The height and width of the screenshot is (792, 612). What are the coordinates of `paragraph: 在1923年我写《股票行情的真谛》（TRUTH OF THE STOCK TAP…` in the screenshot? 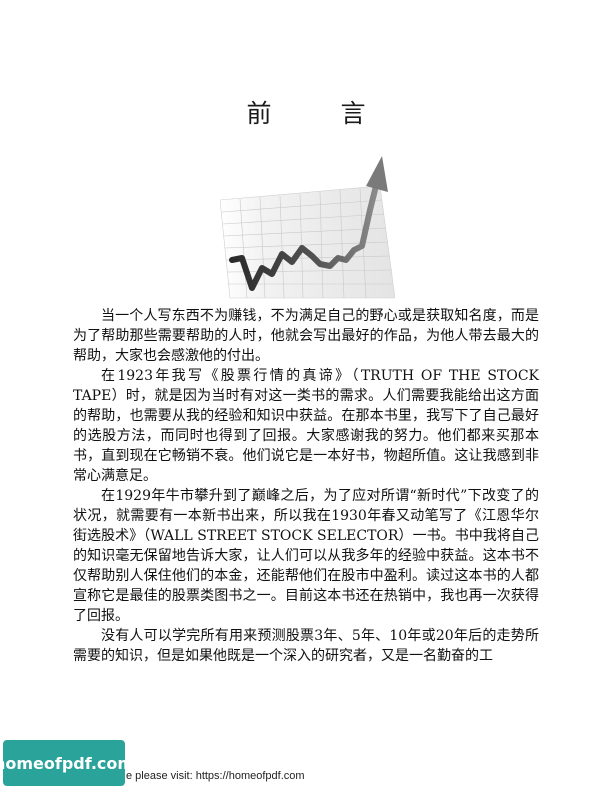 It's located at (306, 426).